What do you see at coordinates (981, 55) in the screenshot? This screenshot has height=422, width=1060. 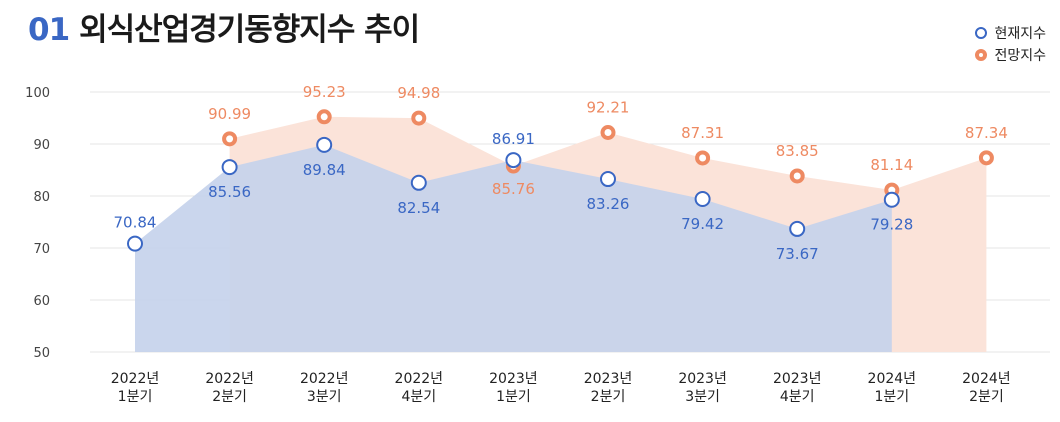 I see `ring-marker-icon` at bounding box center [981, 55].